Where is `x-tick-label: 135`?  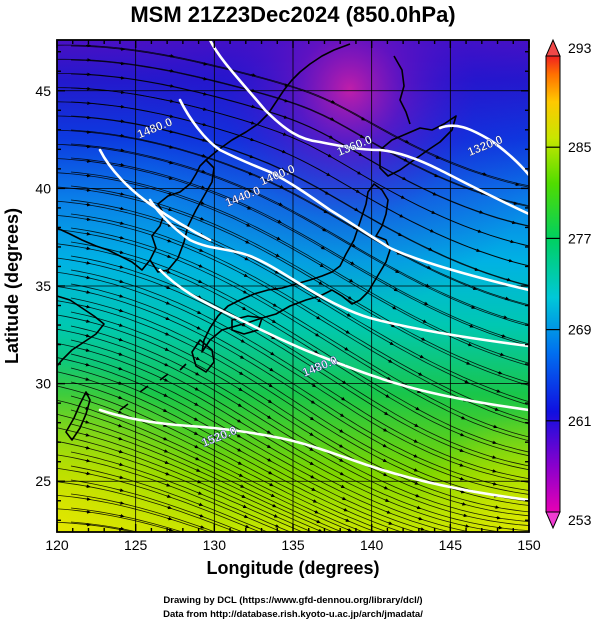 x-tick-label: 135 is located at coordinates (293, 545).